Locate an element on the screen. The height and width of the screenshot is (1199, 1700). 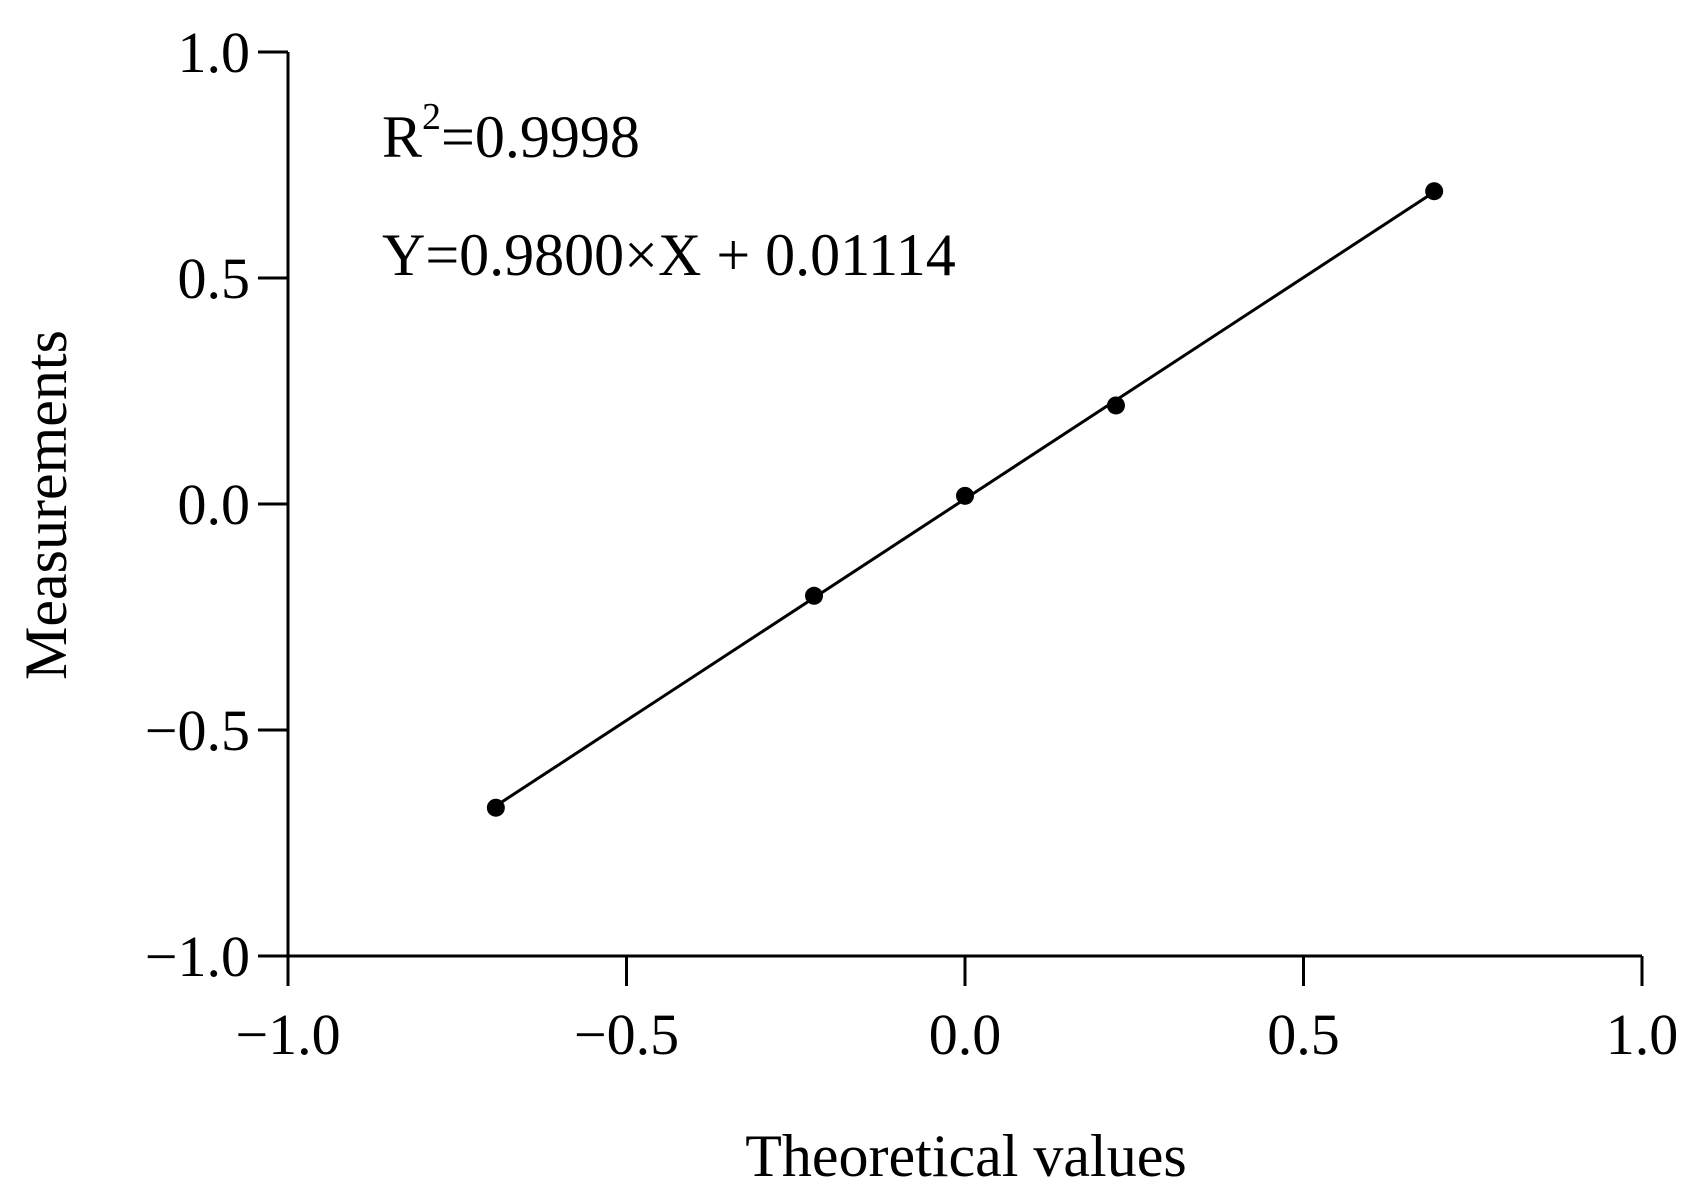
y-tick-label: −0.5 is located at coordinates (197, 730).